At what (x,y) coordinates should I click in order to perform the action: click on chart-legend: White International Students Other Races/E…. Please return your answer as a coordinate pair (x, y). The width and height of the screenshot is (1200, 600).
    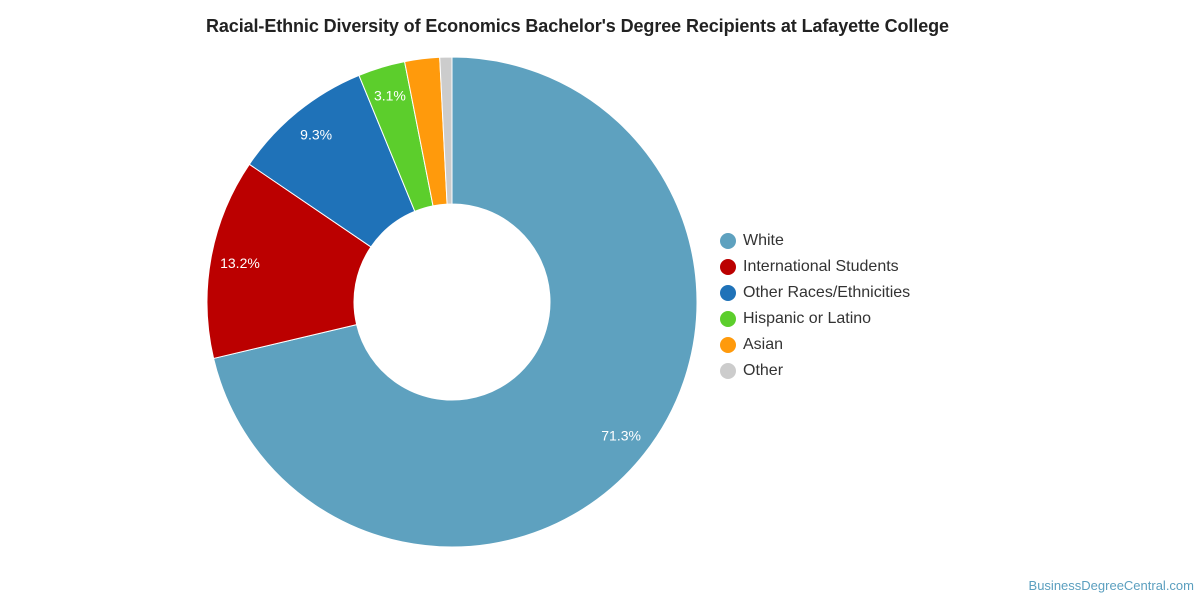
    Looking at the image, I should click on (815, 306).